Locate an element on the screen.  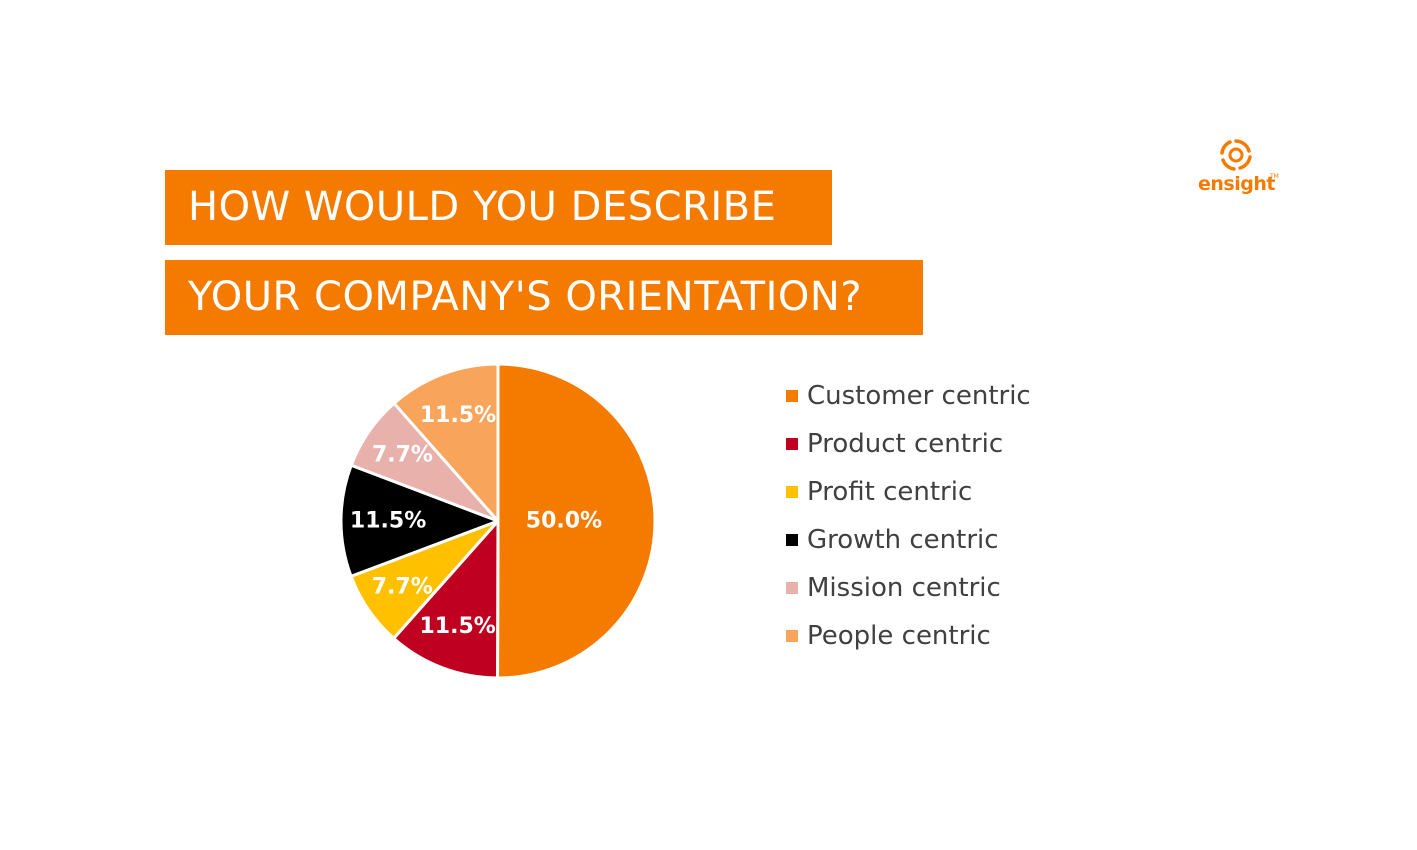
data-label-profit-centric: 7.7% is located at coordinates (402, 586).